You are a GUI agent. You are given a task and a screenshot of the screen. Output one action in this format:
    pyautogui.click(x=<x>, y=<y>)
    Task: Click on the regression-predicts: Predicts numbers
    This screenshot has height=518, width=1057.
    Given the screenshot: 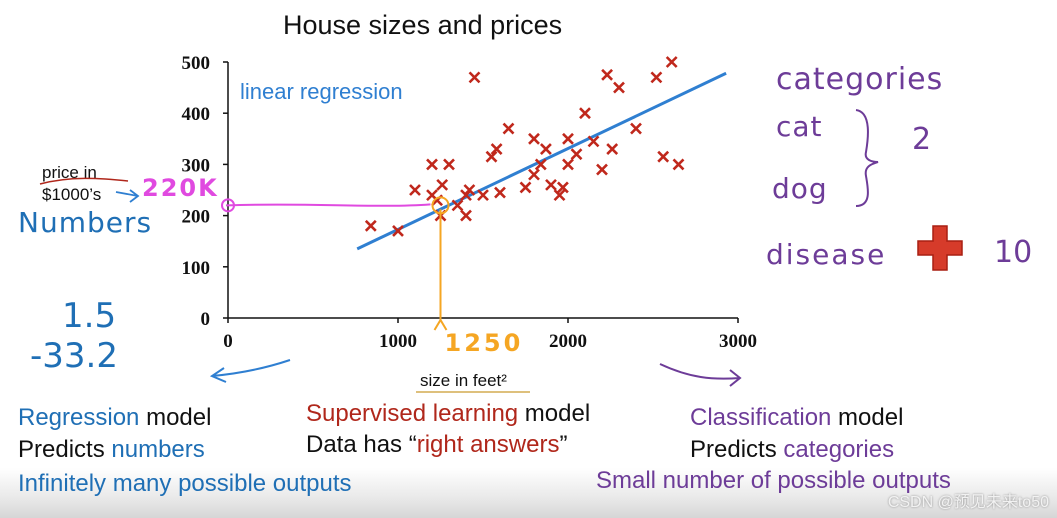 What is the action you would take?
    pyautogui.click(x=111, y=450)
    